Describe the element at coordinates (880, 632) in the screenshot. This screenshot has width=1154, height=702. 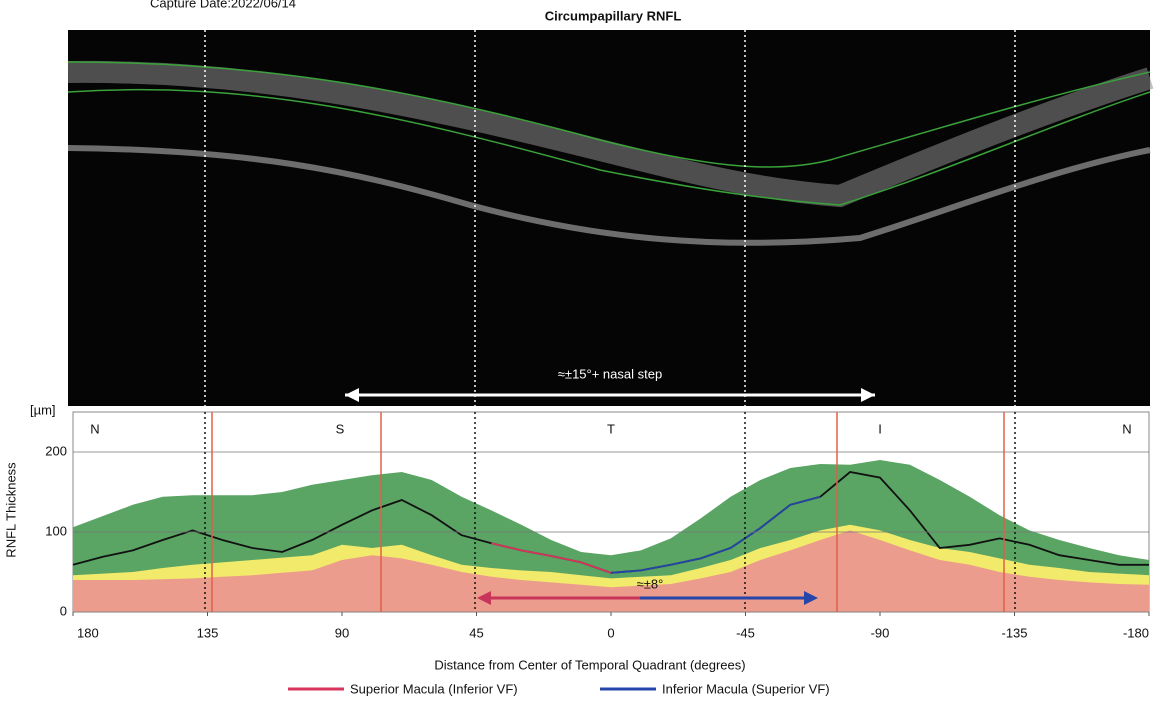
I see `x-tick-label: -90` at that location.